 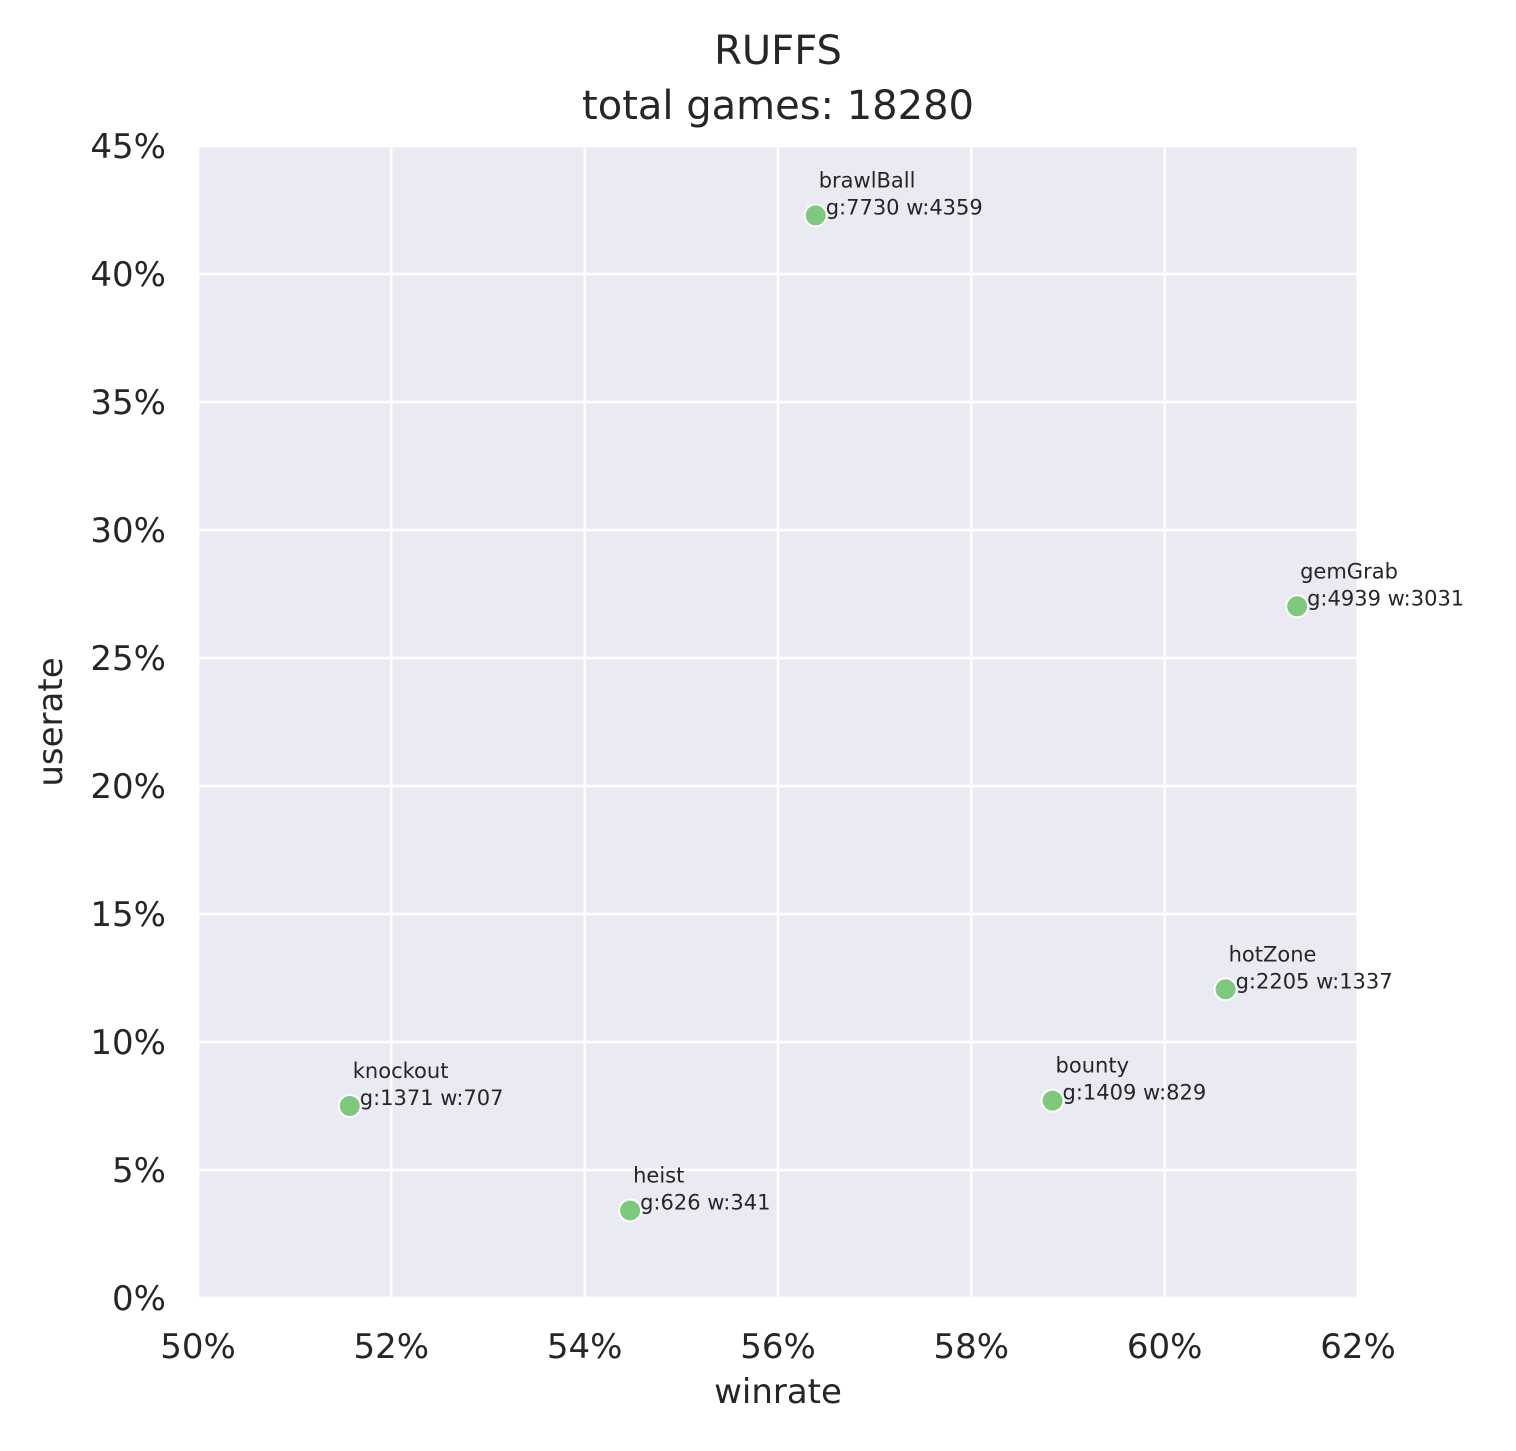 I want to click on x-tick-label: 52%, so click(x=392, y=1347).